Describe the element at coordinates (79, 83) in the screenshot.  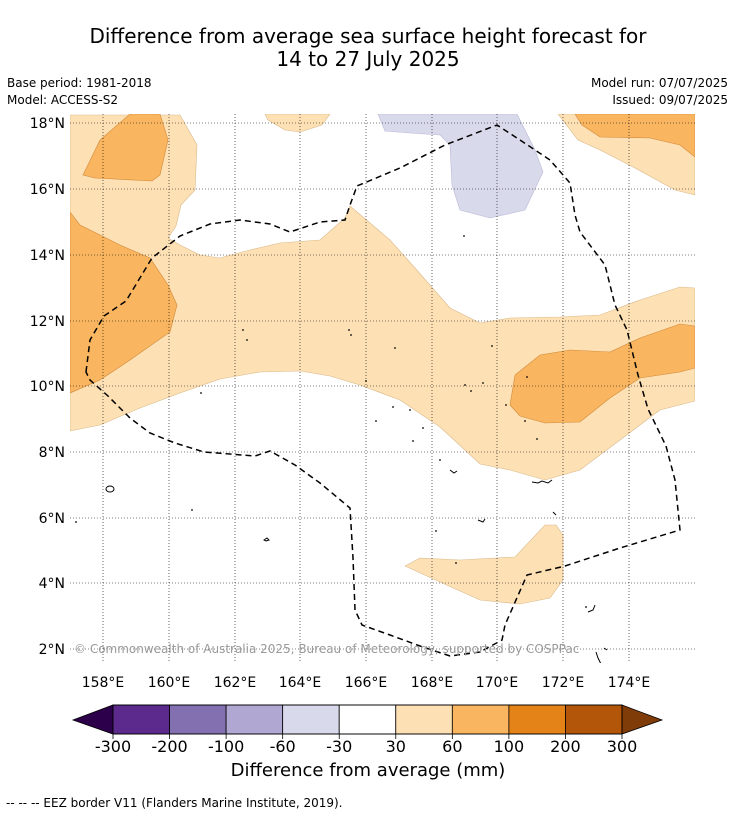
I see `base-period: Base period: 1981-2018` at that location.